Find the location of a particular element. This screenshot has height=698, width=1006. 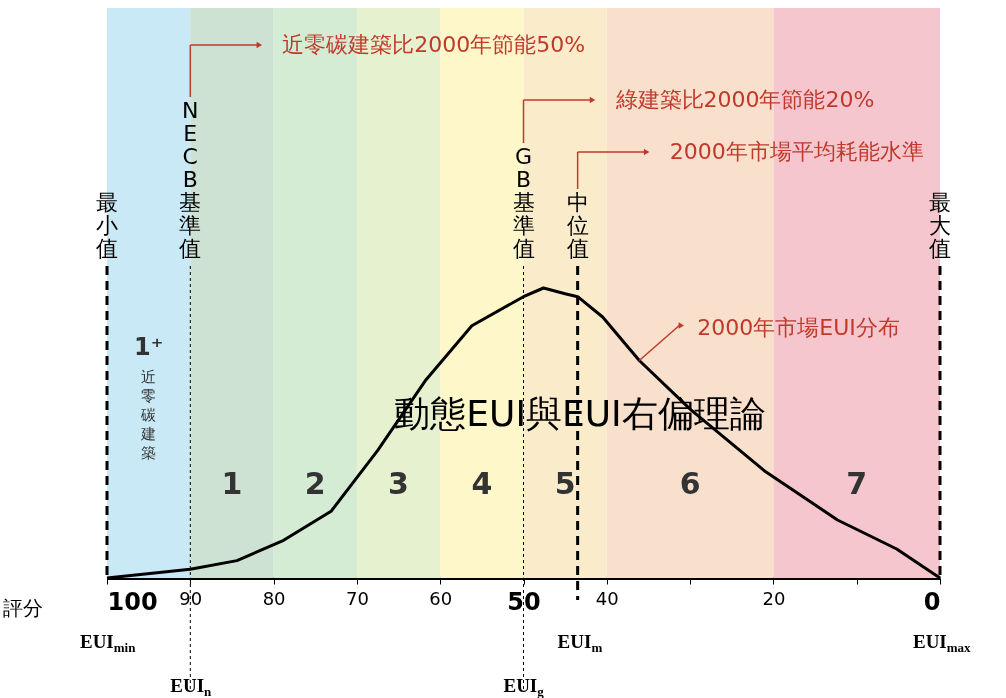

annotation: 2000年市場EUI分布 is located at coordinates (798, 327).